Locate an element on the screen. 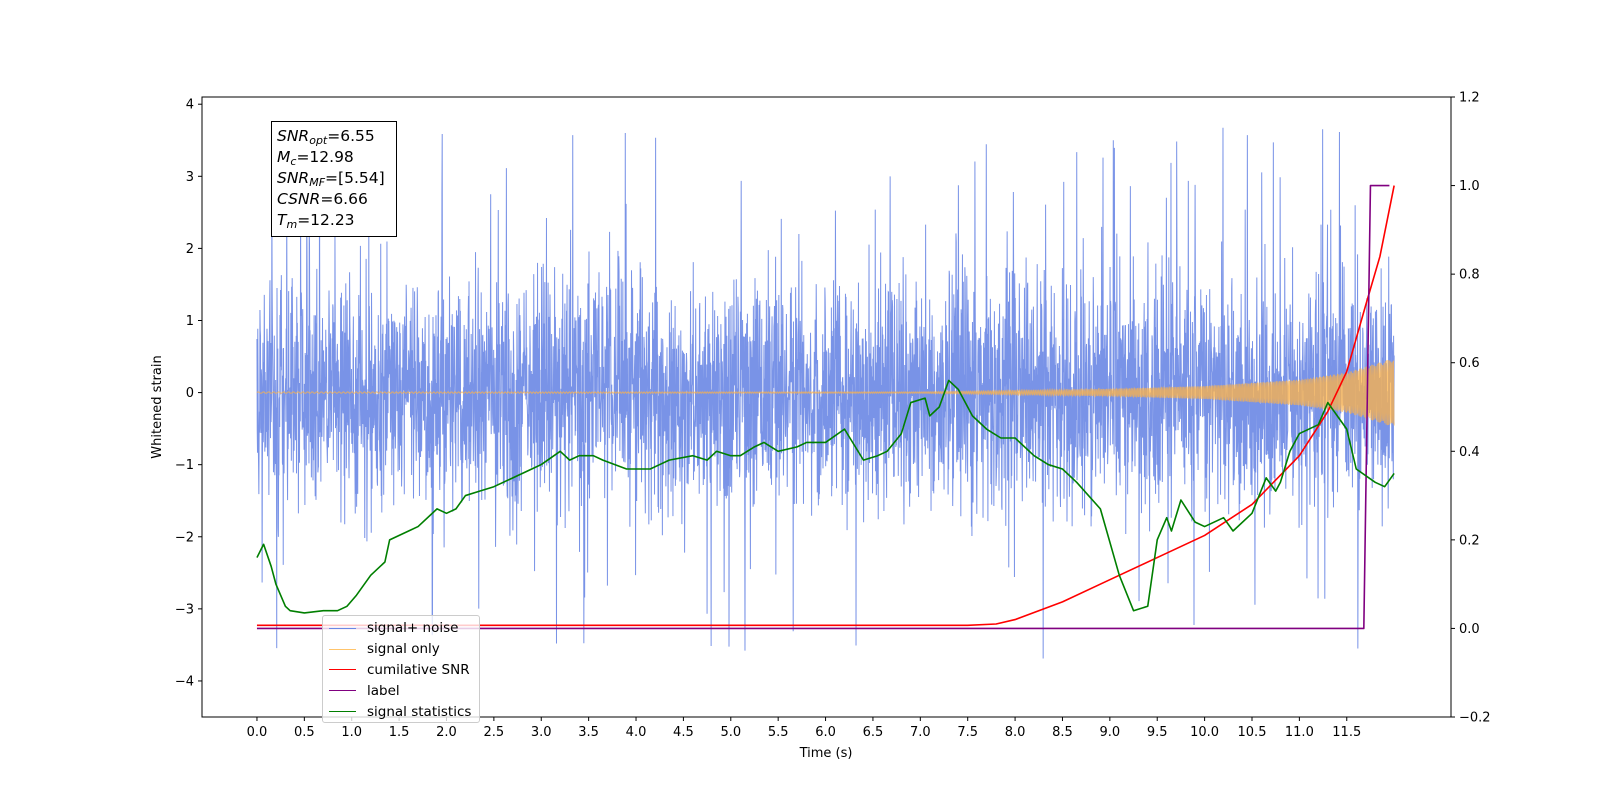  x-tick-label: 11.5 is located at coordinates (1346, 732).